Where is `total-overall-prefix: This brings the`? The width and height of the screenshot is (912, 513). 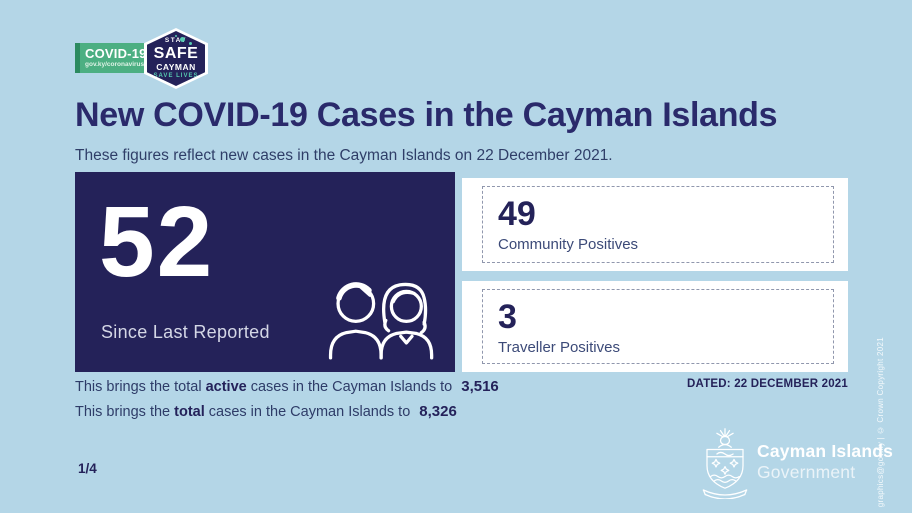 total-overall-prefix: This brings the is located at coordinates (125, 412).